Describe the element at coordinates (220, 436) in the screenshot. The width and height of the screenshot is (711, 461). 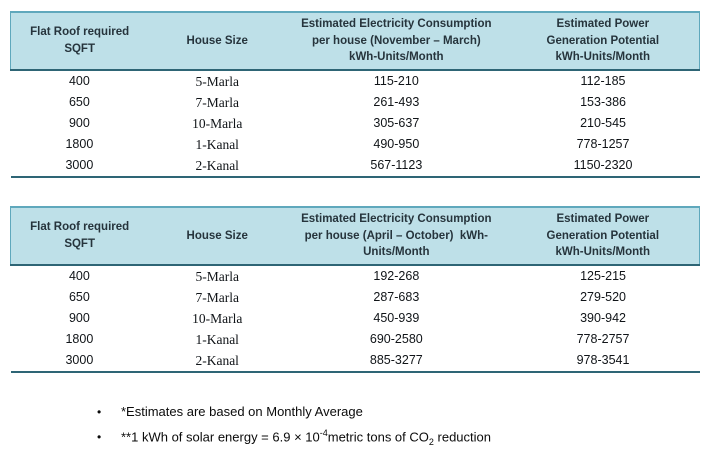
I see `footnote-text-part: **1 kWh of solar energy = 6.9 × 10` at that location.